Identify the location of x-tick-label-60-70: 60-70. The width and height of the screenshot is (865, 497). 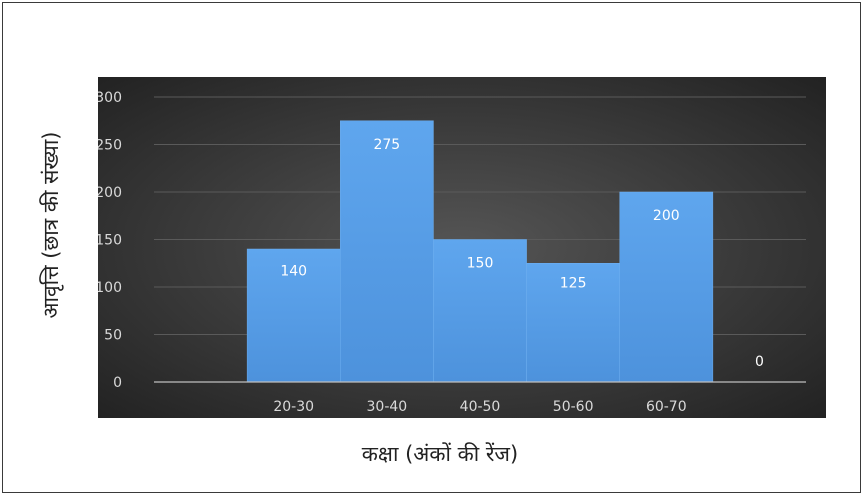
(666, 407).